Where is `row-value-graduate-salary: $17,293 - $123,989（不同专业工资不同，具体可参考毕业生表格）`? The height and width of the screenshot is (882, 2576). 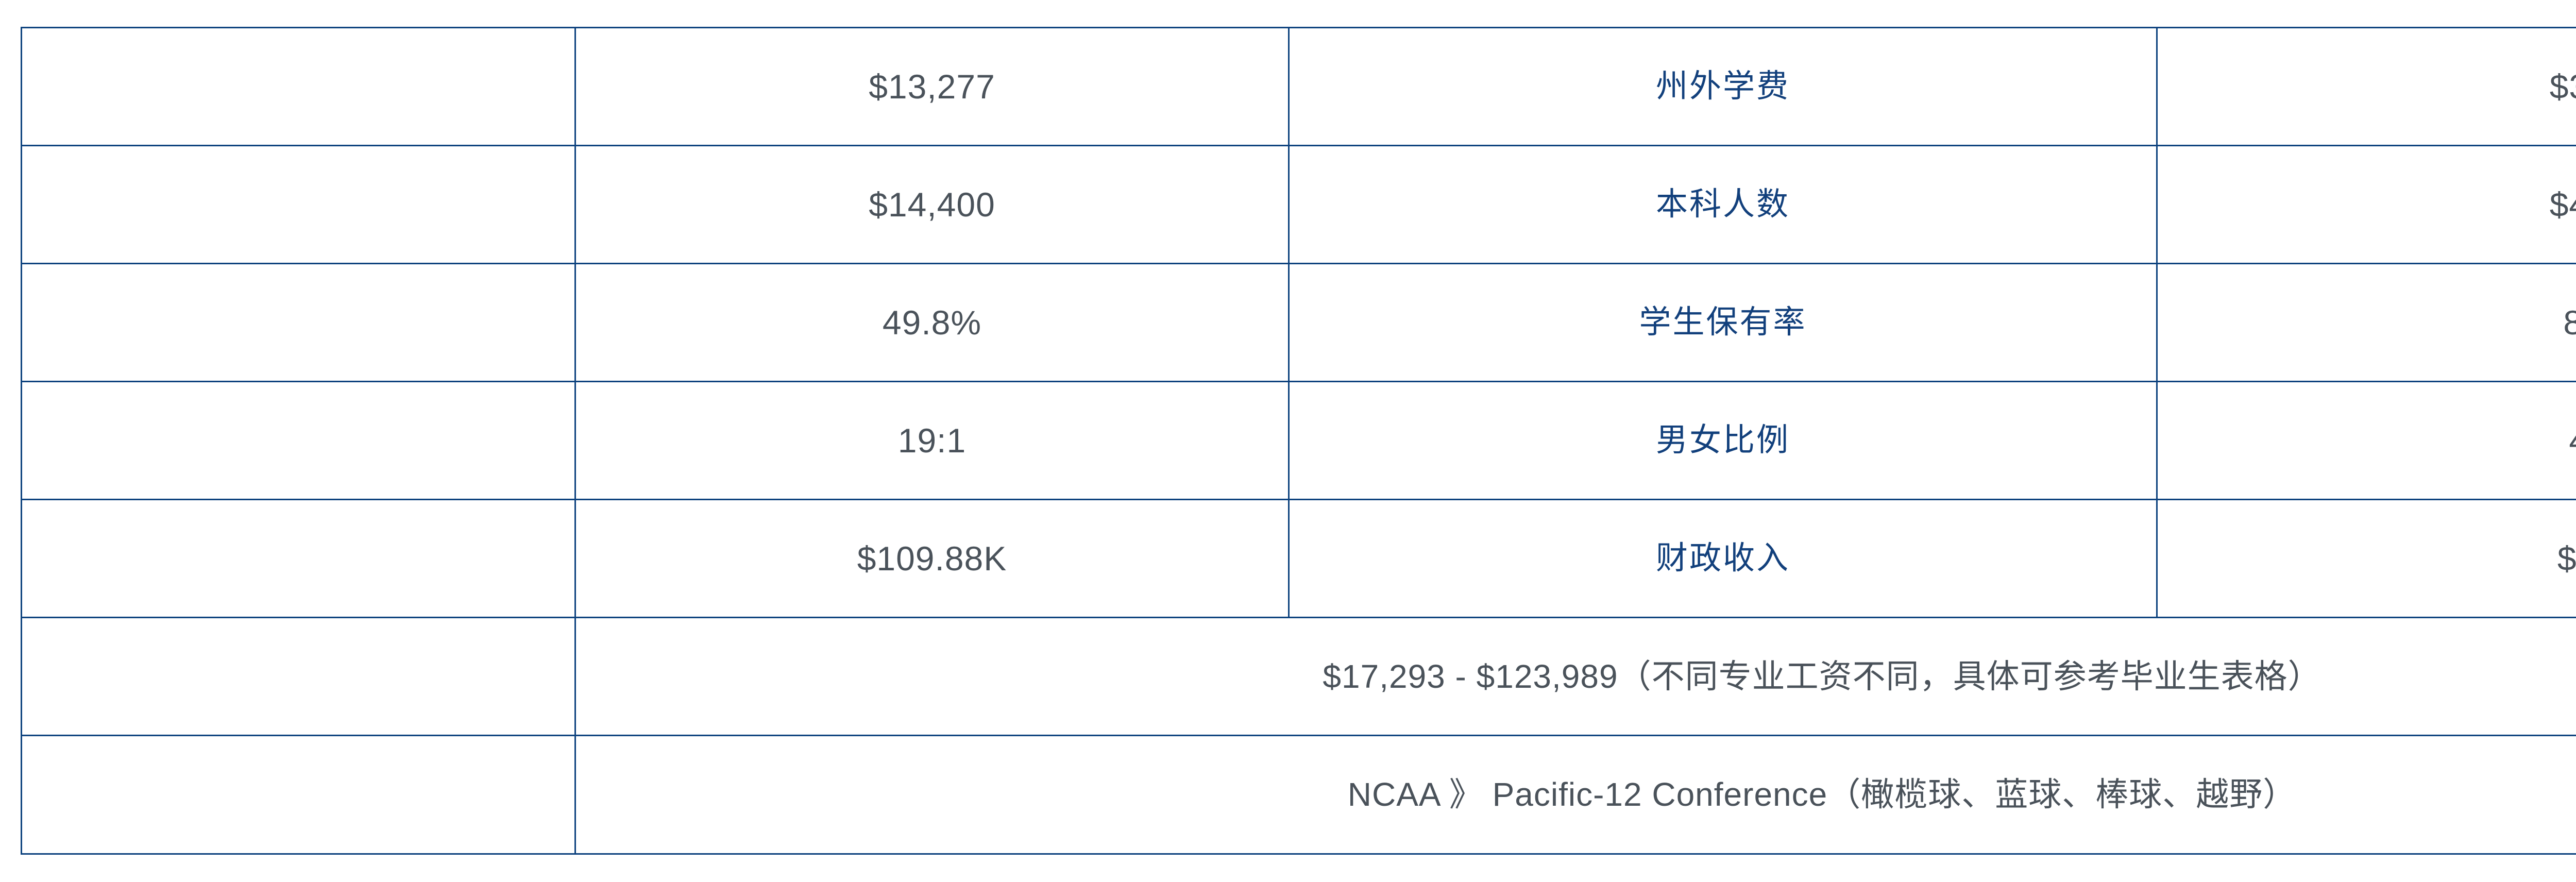 row-value-graduate-salary: $17,293 - $123,989（不同专业工资不同，具体可参考毕业生表格） is located at coordinates (1575, 676).